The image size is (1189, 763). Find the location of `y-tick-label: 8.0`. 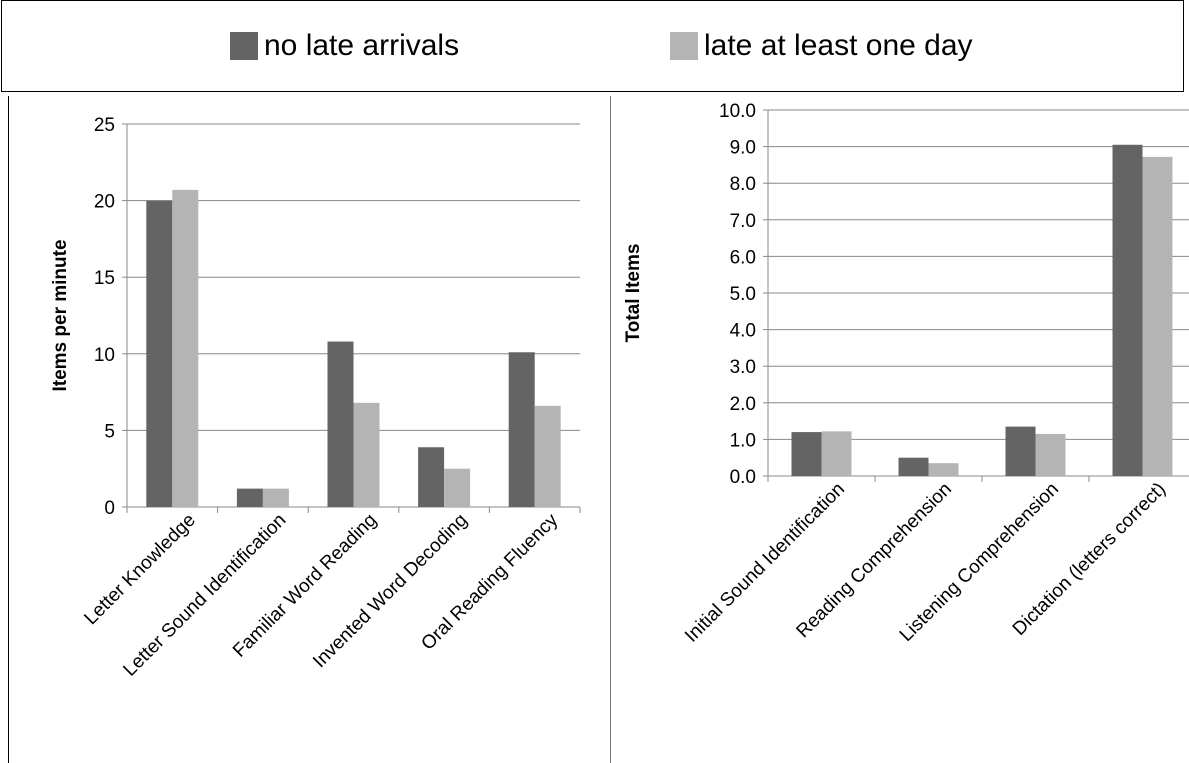

y-tick-label: 8.0 is located at coordinates (743, 184).